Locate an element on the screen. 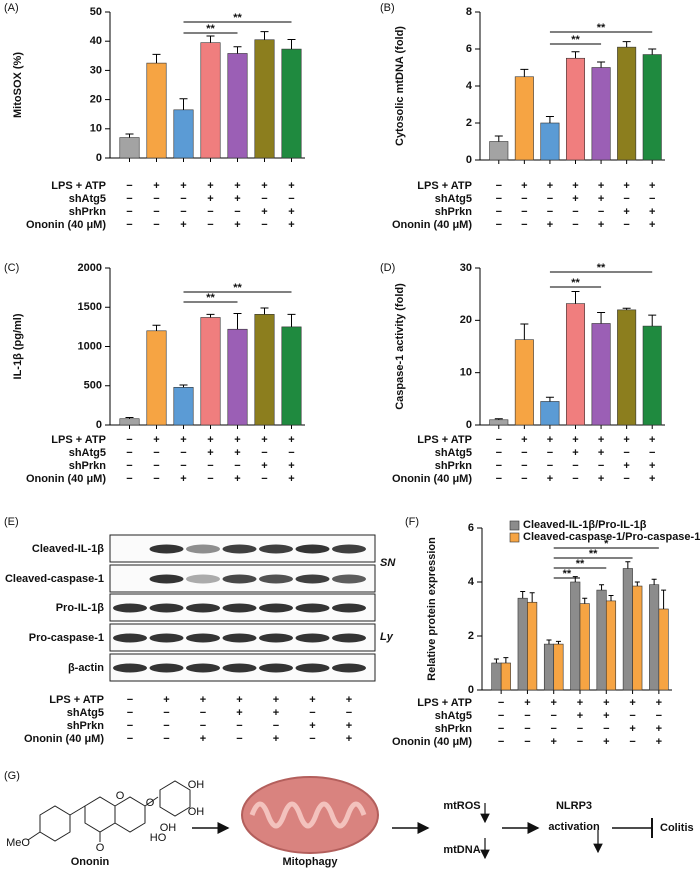  blot-row-label: β-actin is located at coordinates (86, 668).